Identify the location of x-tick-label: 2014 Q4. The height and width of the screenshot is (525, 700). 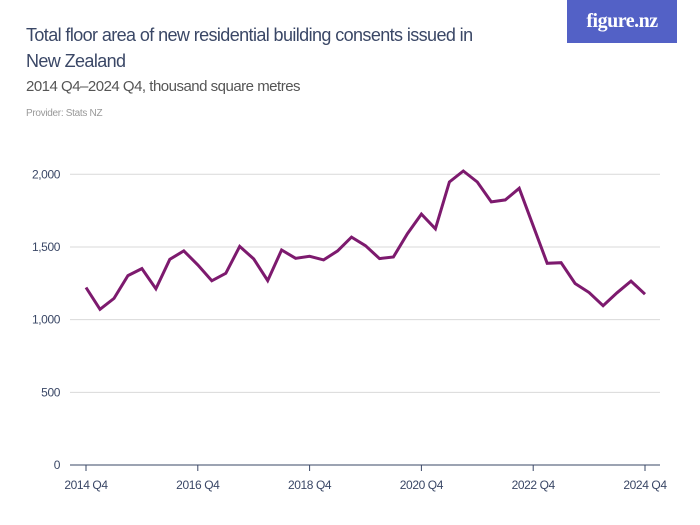
(86, 485).